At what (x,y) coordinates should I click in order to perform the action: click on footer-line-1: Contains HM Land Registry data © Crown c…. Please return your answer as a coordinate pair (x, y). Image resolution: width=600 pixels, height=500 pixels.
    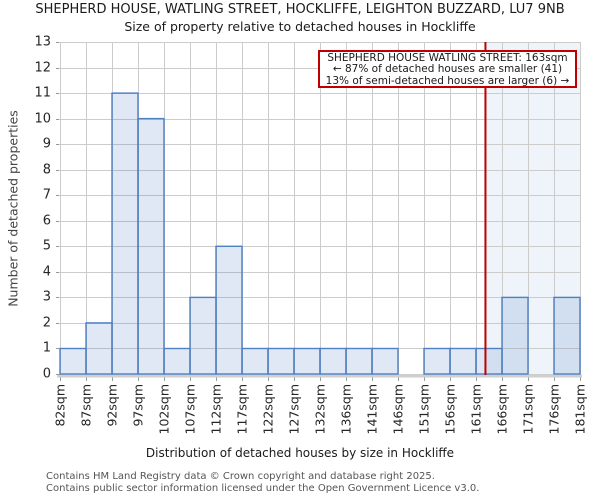
    Looking at the image, I should click on (240, 476).